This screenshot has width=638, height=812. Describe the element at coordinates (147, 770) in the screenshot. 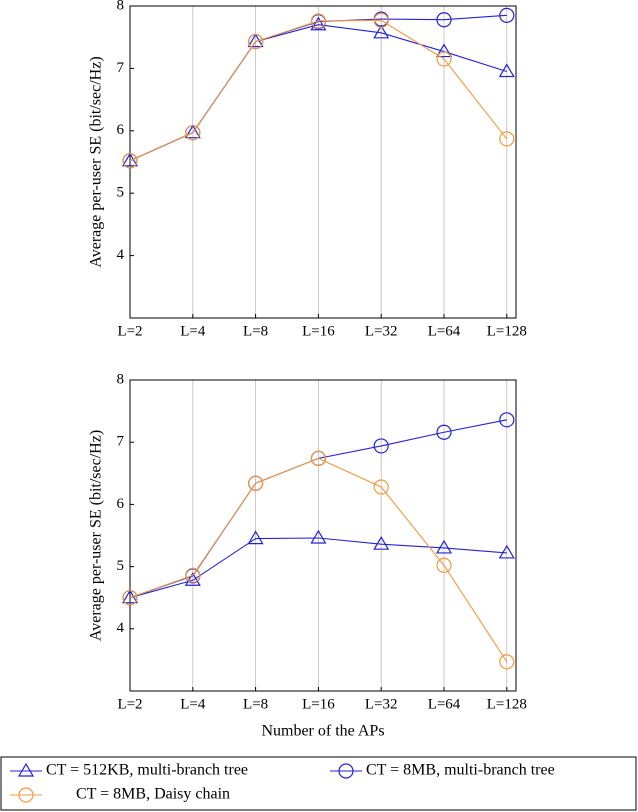

I see `legend-label: CT = 512KB, multi-branch tree` at that location.